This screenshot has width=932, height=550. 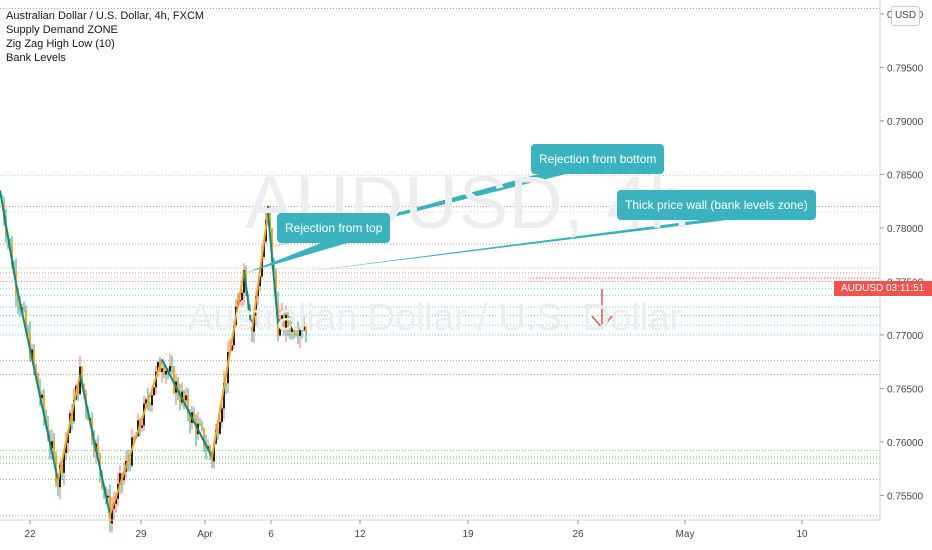 What do you see at coordinates (905, 229) in the screenshot?
I see `price-tick-label: 0.78000` at bounding box center [905, 229].